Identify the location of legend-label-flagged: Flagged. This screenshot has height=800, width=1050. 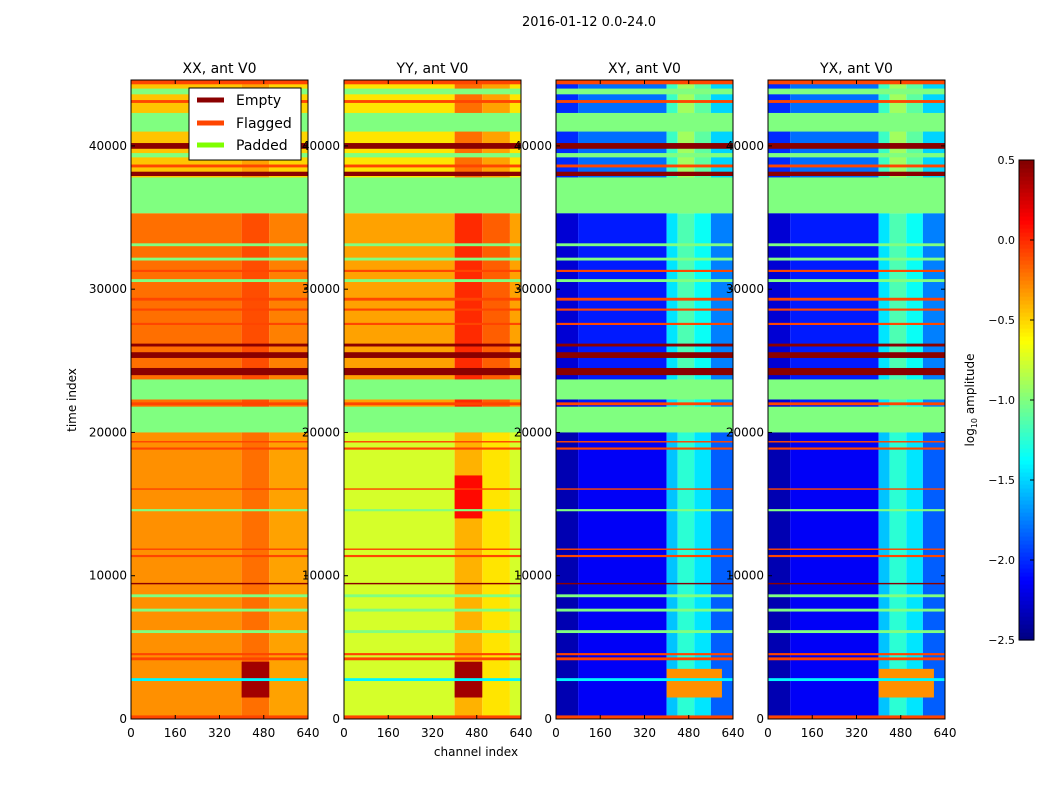
(264, 124).